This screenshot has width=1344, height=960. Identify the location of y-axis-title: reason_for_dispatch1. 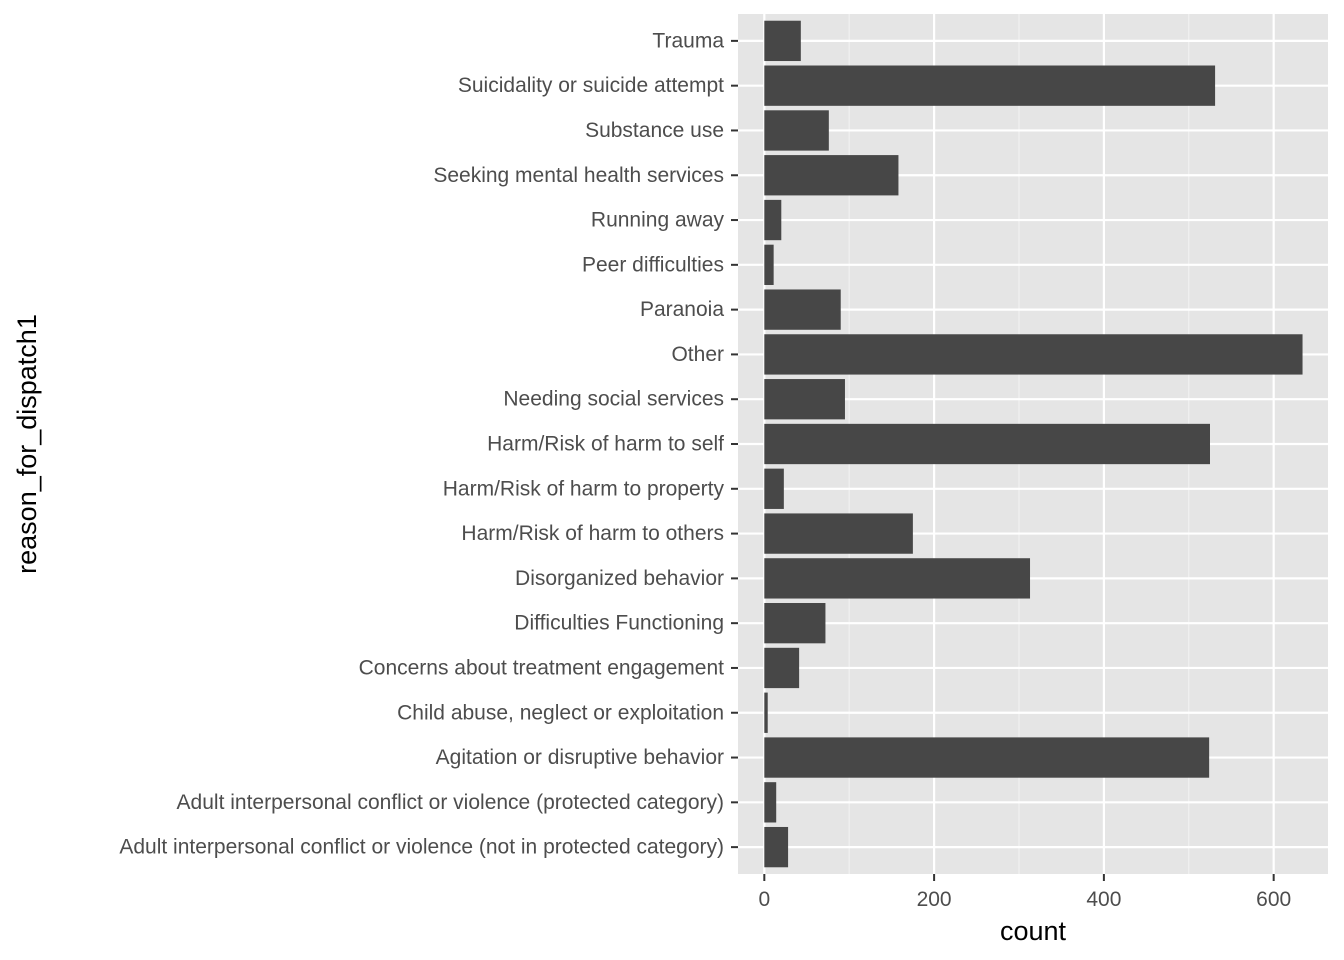
(27, 444).